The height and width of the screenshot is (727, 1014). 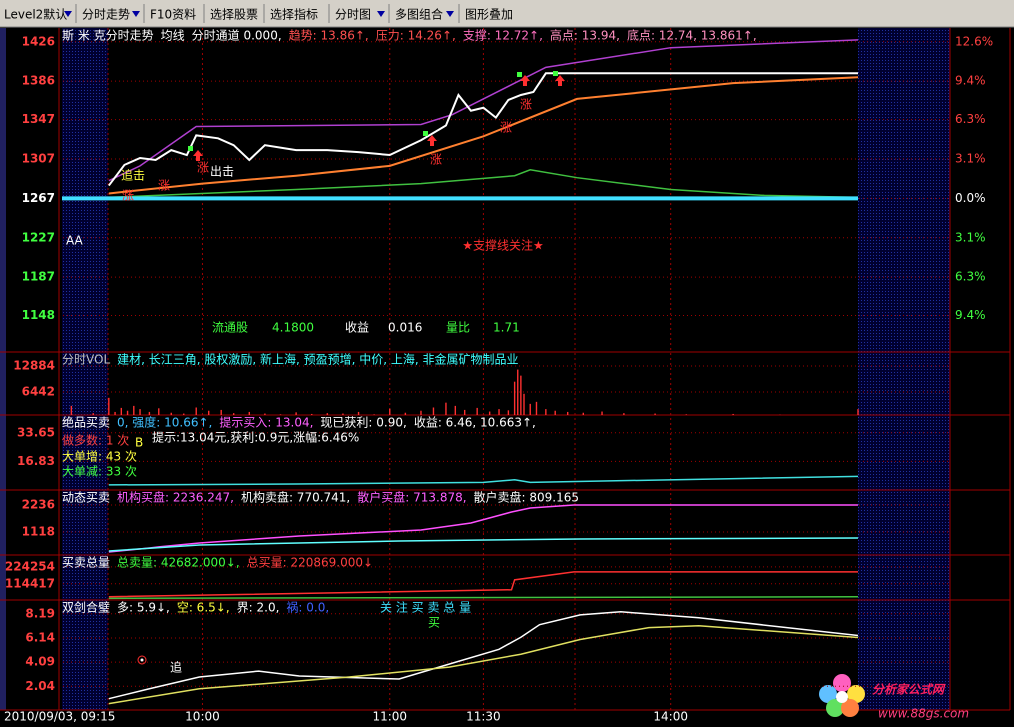 What do you see at coordinates (40, 662) in the screenshot?
I see `y-tick-label: 4.09` at bounding box center [40, 662].